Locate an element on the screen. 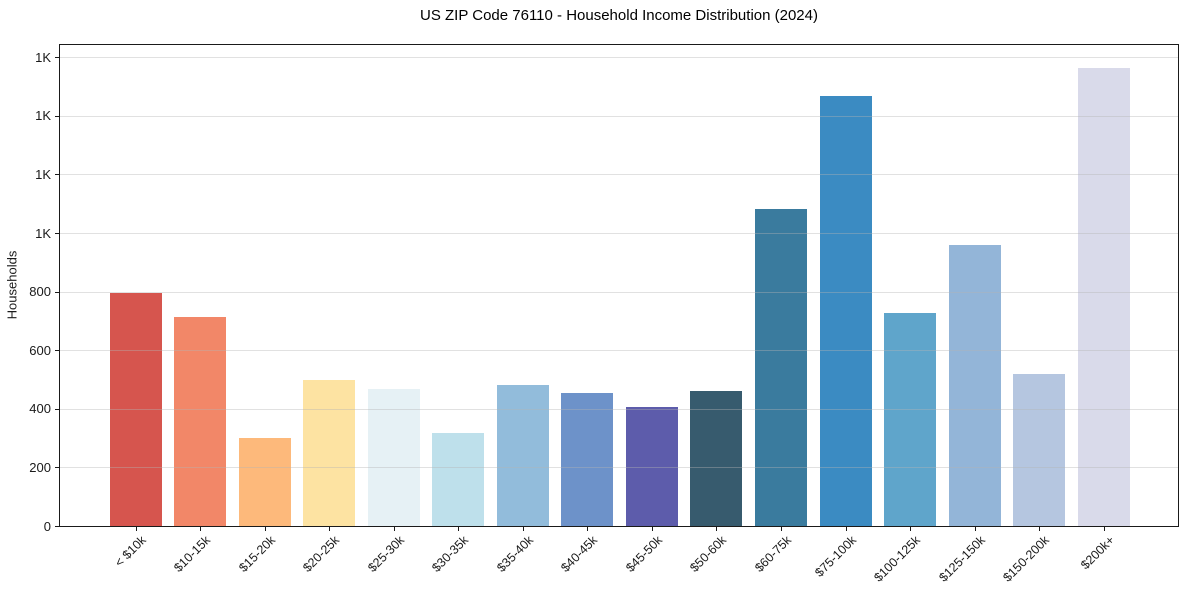 This screenshot has height=590, width=1189. y-tick-label: 0 is located at coordinates (47, 526).